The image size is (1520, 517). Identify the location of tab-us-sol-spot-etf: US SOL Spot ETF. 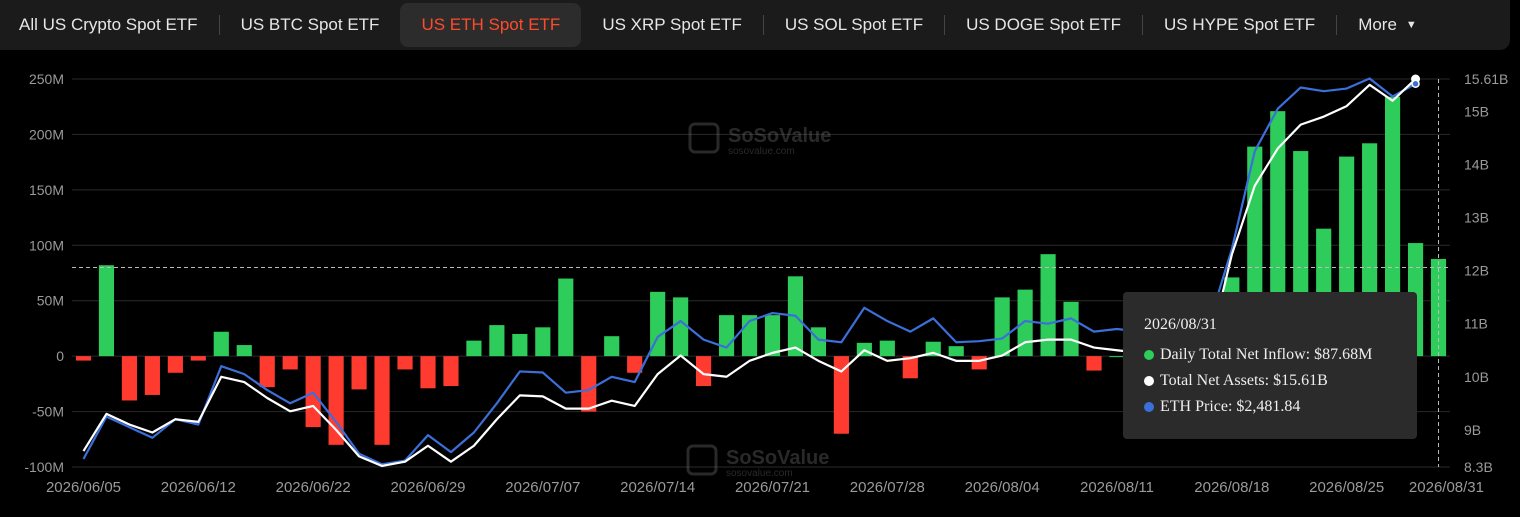
(854, 24).